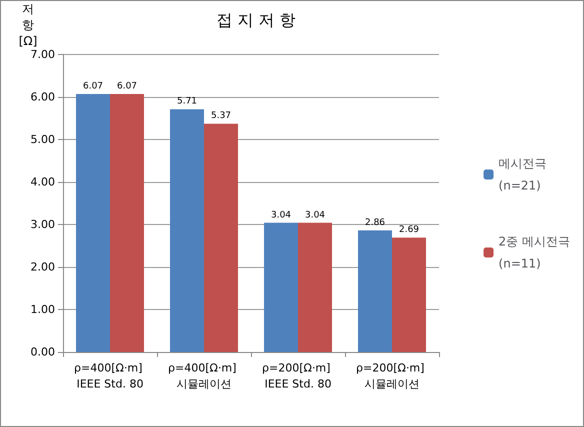 The image size is (584, 427). What do you see at coordinates (42, 352) in the screenshot?
I see `y-tick-label: 0.00` at bounding box center [42, 352].